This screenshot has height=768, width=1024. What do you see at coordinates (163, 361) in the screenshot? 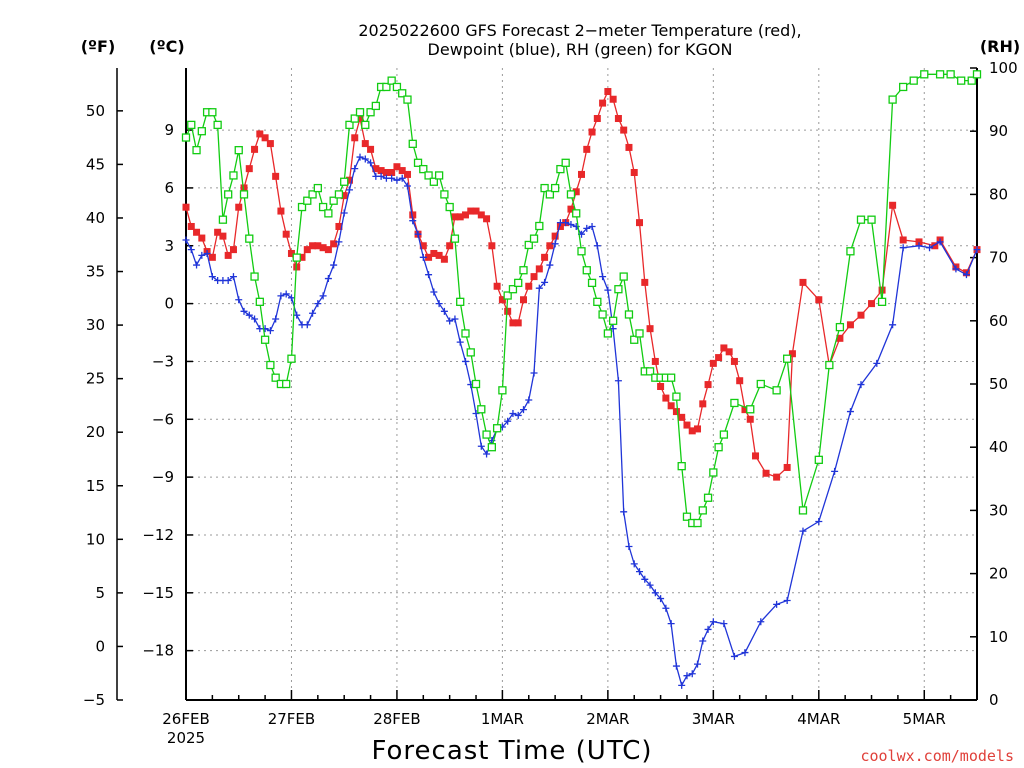
I see `celsius-tick-label: −3` at bounding box center [163, 361].